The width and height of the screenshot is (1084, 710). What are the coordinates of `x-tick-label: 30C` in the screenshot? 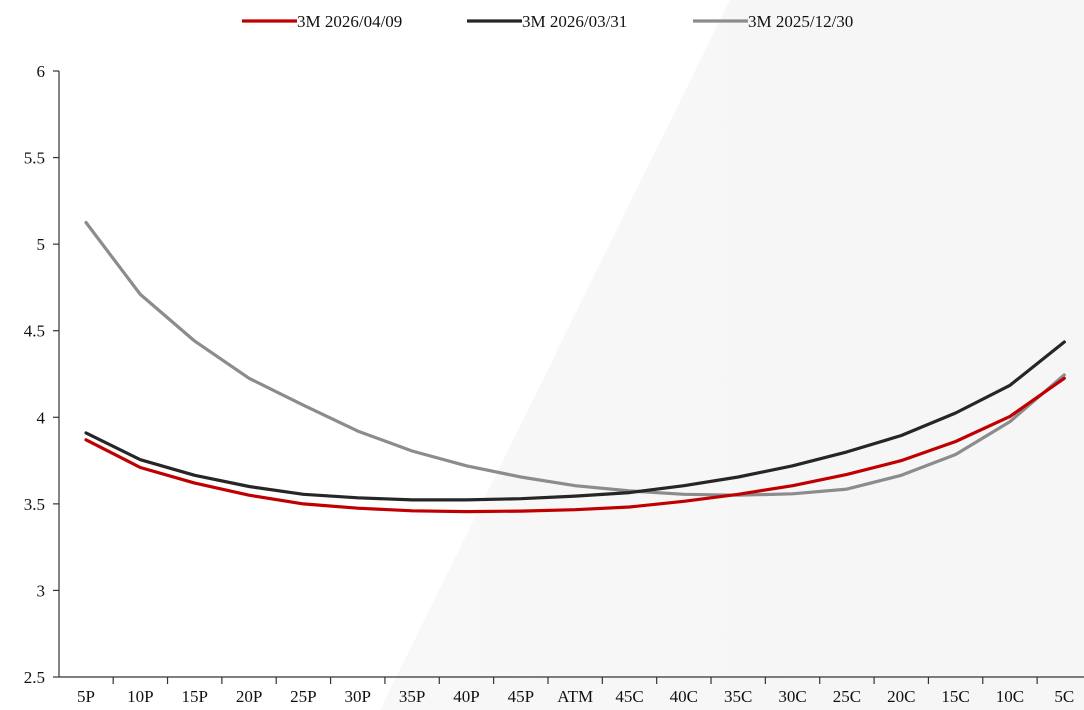 It's located at (792, 696).